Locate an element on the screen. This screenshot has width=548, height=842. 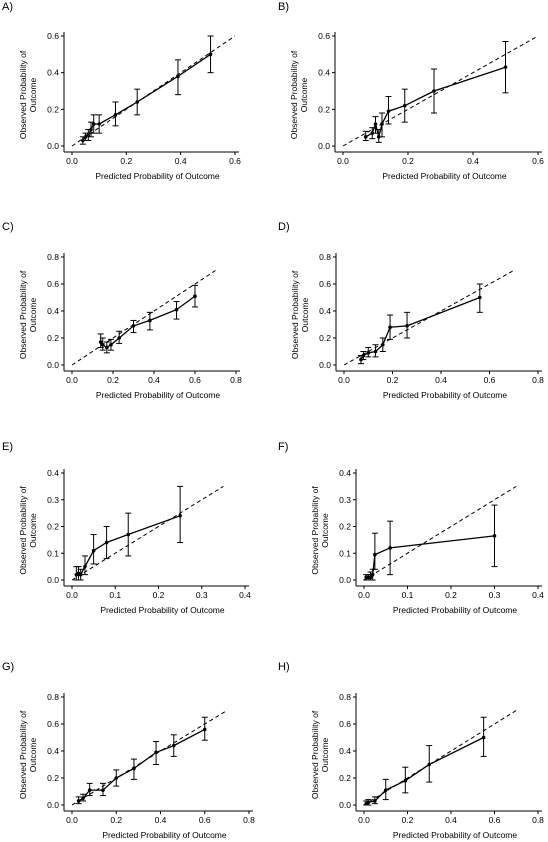
y-tick-label: 0.3 is located at coordinates (53, 500).